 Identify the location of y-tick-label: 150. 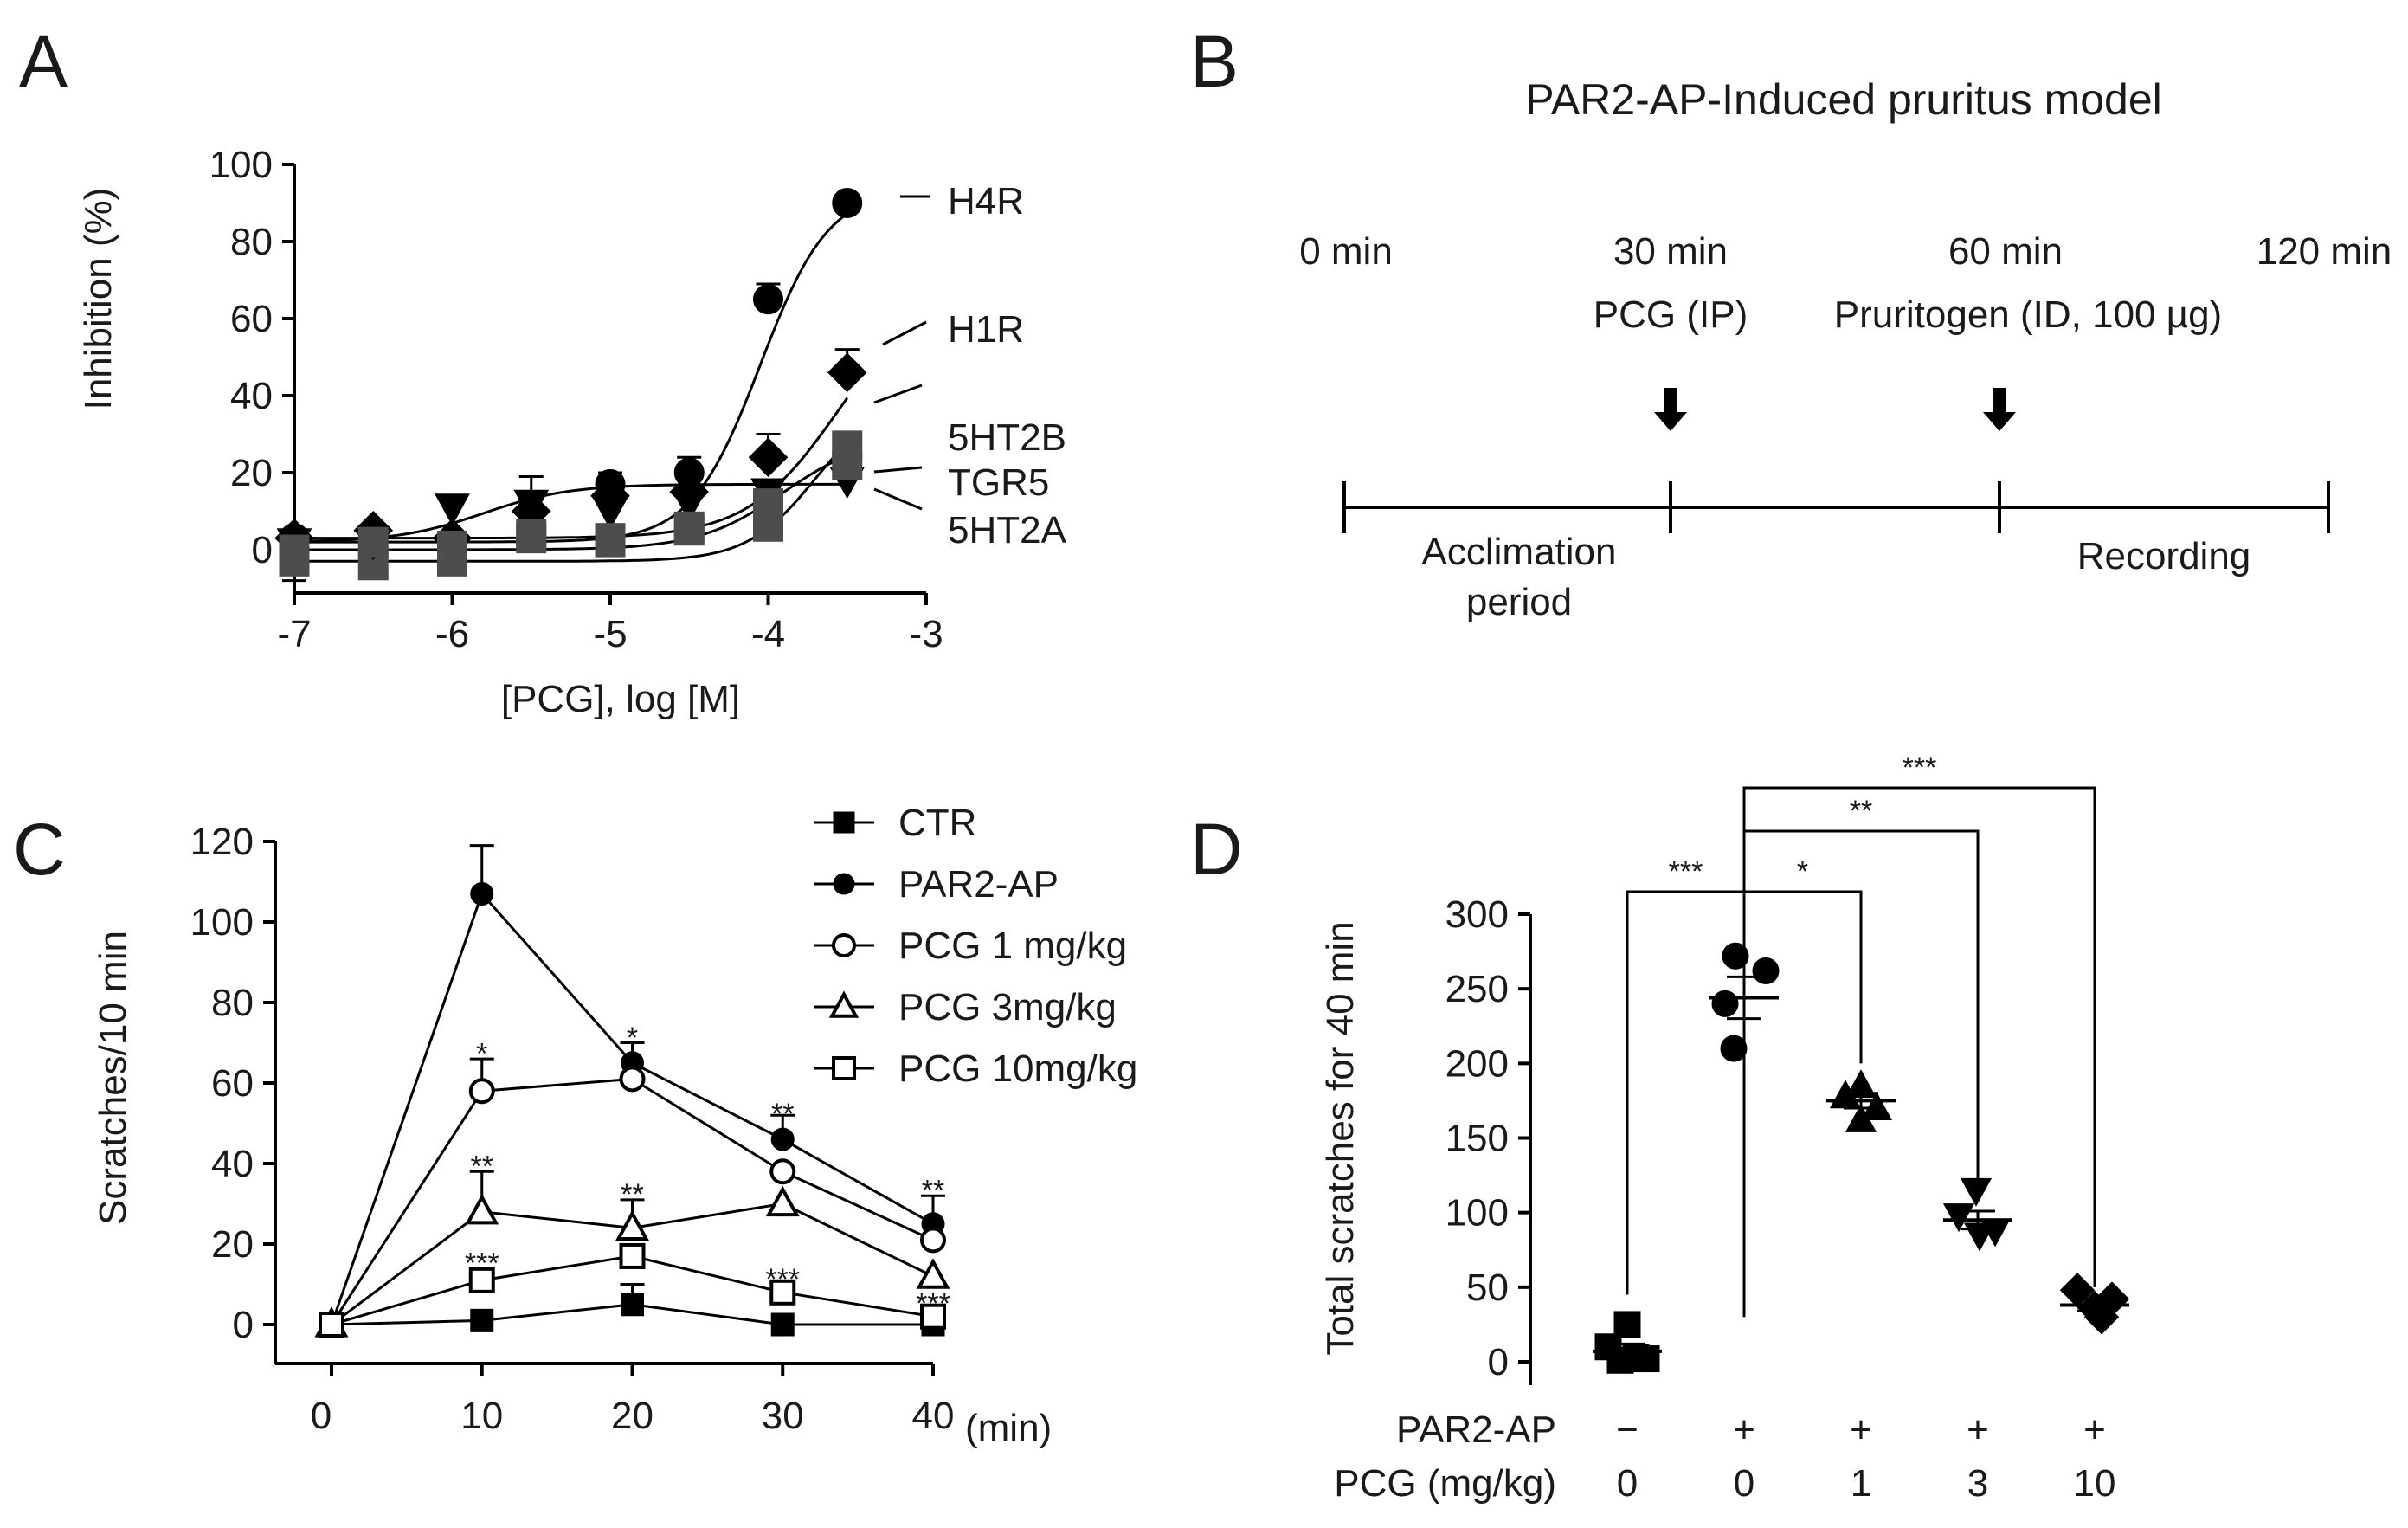
(1477, 1139).